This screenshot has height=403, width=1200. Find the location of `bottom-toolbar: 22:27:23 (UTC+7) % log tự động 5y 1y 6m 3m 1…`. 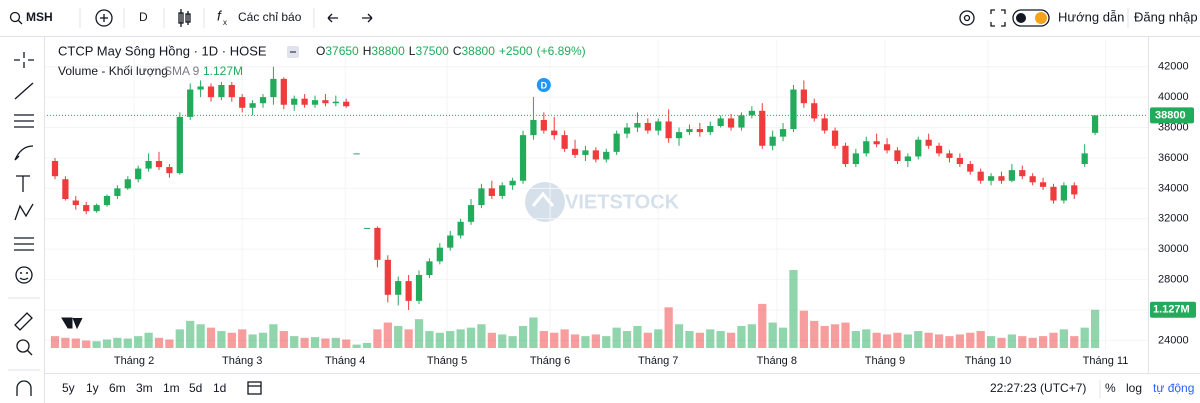

bottom-toolbar: 22:27:23 (UTC+7) % log tự động 5y 1y 6m 3m 1… is located at coordinates (622, 385).